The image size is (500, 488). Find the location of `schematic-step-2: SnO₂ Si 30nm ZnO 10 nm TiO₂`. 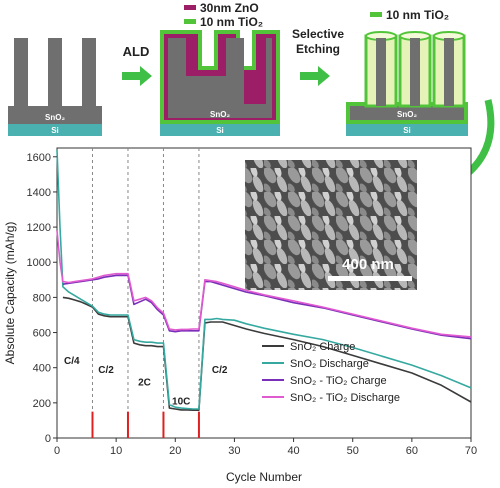

schematic-step-2: SnO₂ Si 30nm ZnO 10 nm TiO₂ is located at coordinates (220, 68).